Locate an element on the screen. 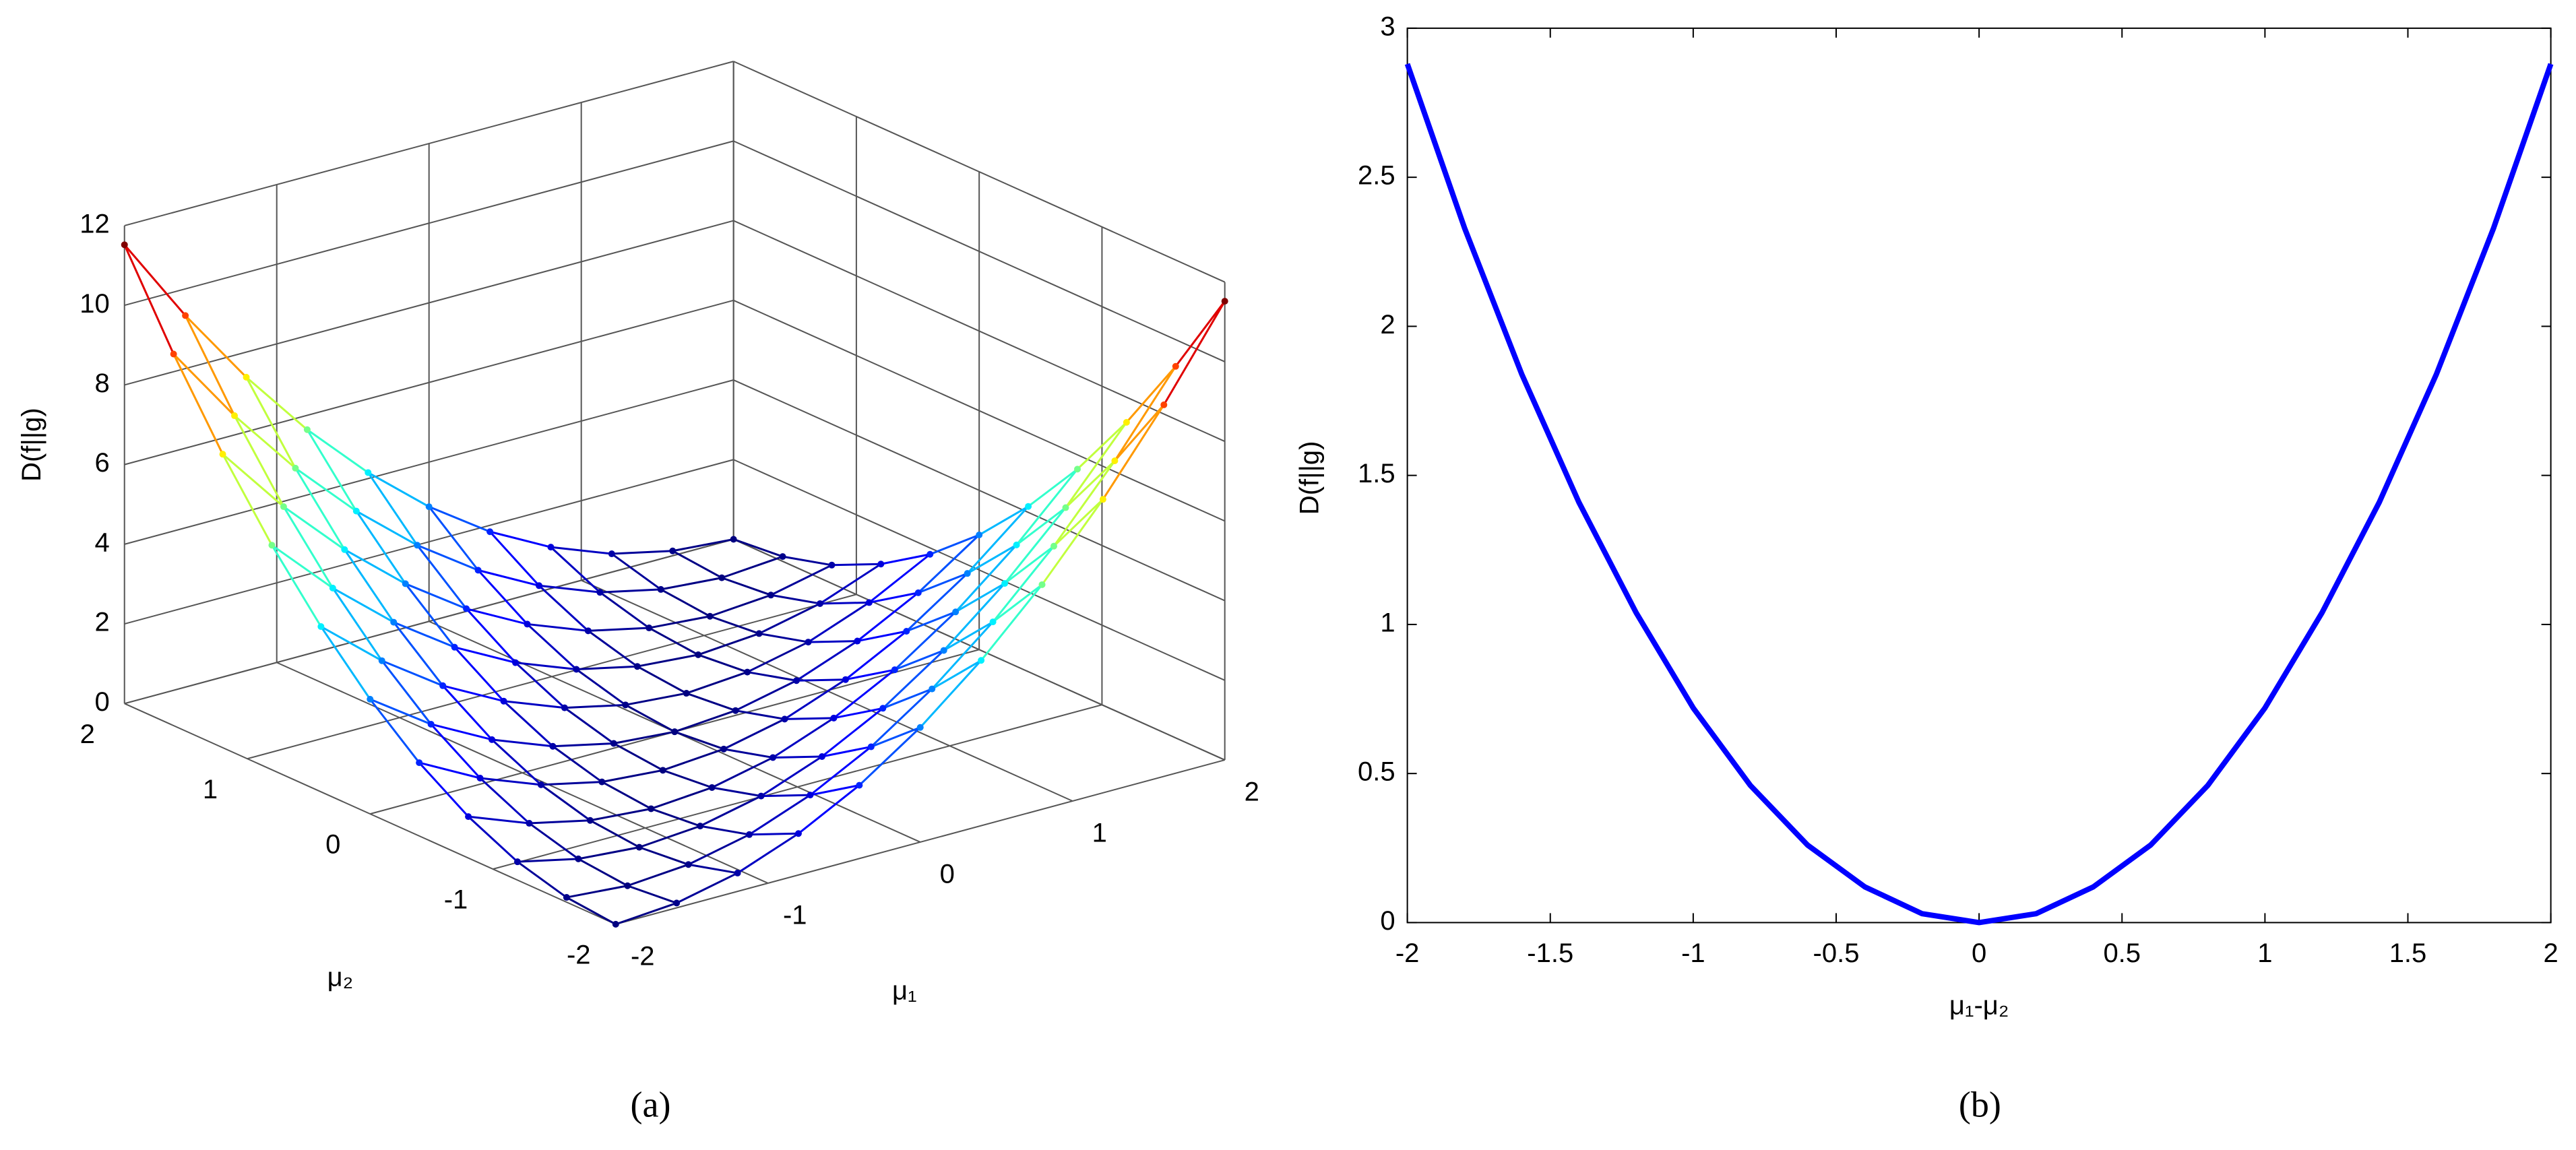 Image resolution: width=2576 pixels, height=1150 pixels. y-tick-label: 2 is located at coordinates (1387, 325).